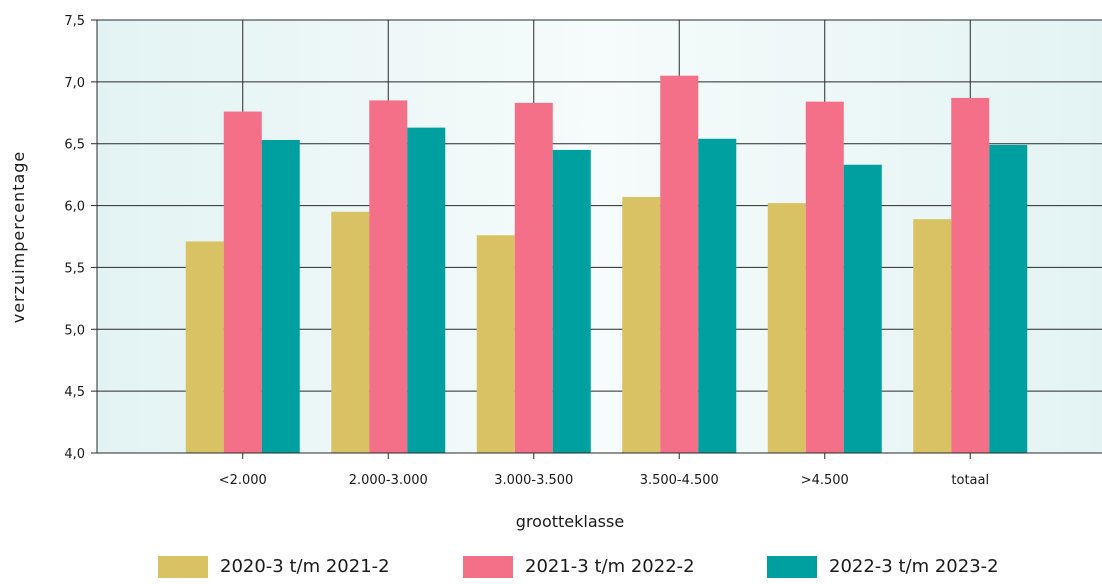 This screenshot has height=584, width=1102. Describe the element at coordinates (74, 454) in the screenshot. I see `y-tick-label: 4,0` at that location.